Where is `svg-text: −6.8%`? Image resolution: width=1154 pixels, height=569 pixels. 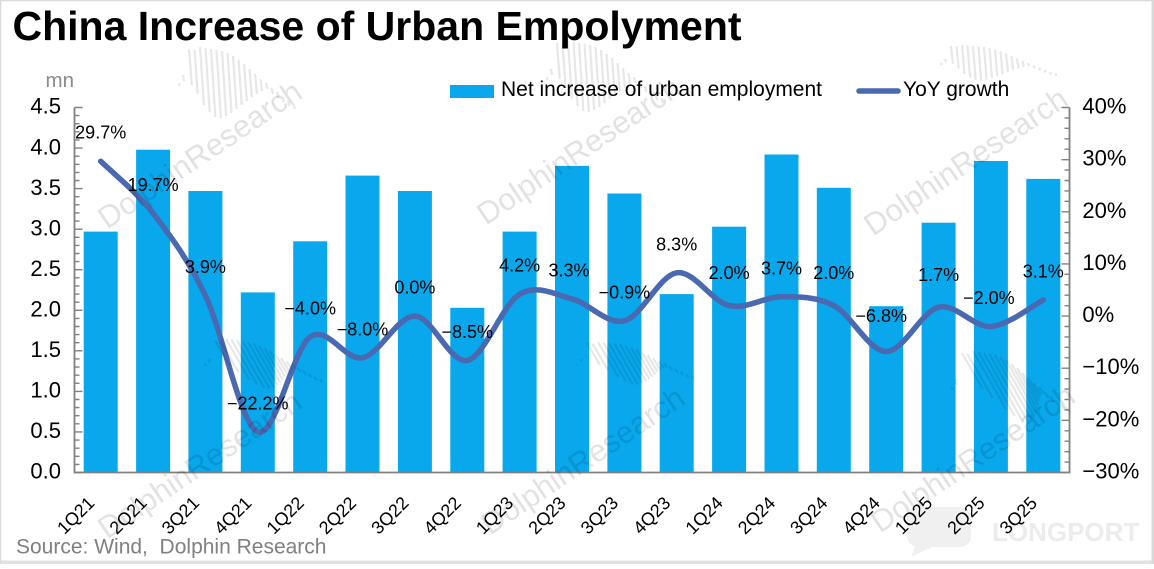 svg-text: −6.8% is located at coordinates (881, 316).